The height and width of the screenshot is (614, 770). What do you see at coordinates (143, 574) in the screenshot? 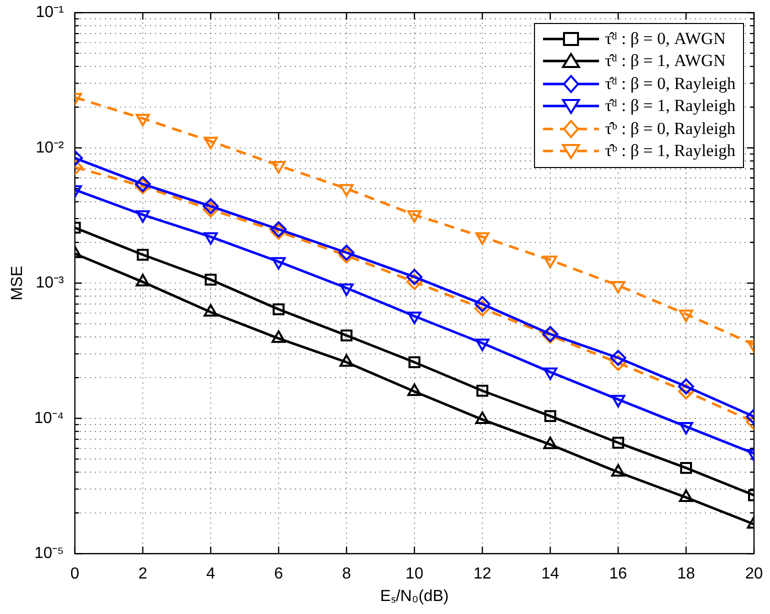
I see `x-tick-label: 2` at bounding box center [143, 574].